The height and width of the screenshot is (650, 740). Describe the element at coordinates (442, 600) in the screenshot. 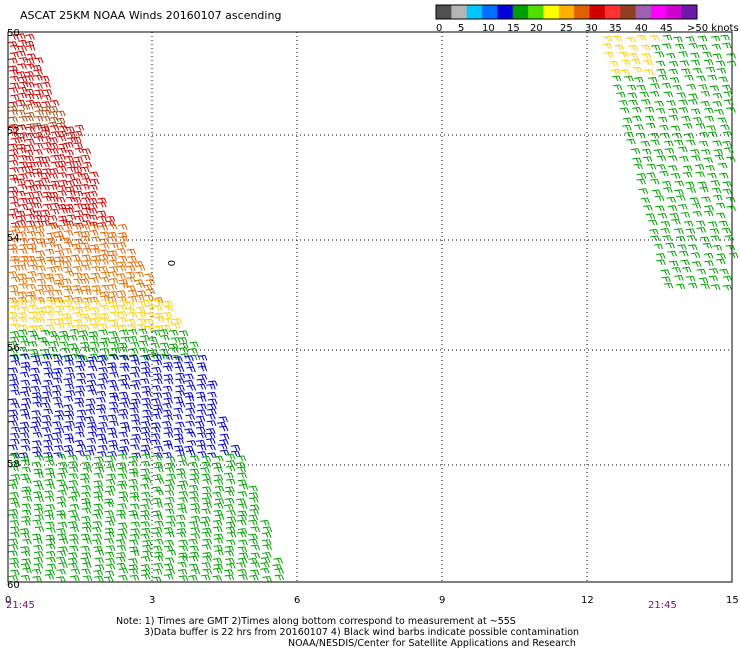

I see `x-label-9: 9` at that location.